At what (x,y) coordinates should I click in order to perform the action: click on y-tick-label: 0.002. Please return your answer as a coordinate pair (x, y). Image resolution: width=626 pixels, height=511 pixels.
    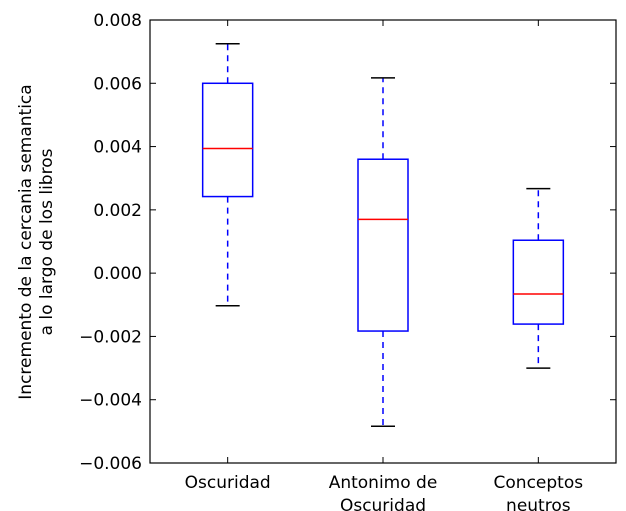
    Looking at the image, I should click on (117, 211).